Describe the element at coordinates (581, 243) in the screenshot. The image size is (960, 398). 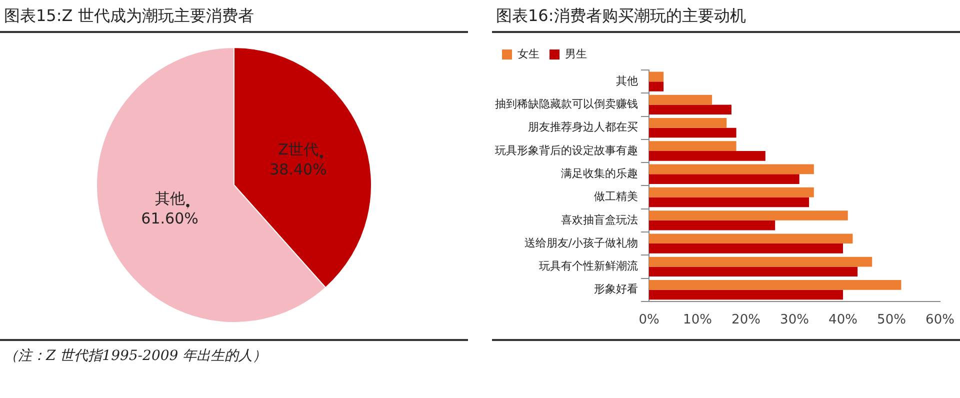
I see `y-tick-label: 送给朋友/小孩子做礼物` at that location.